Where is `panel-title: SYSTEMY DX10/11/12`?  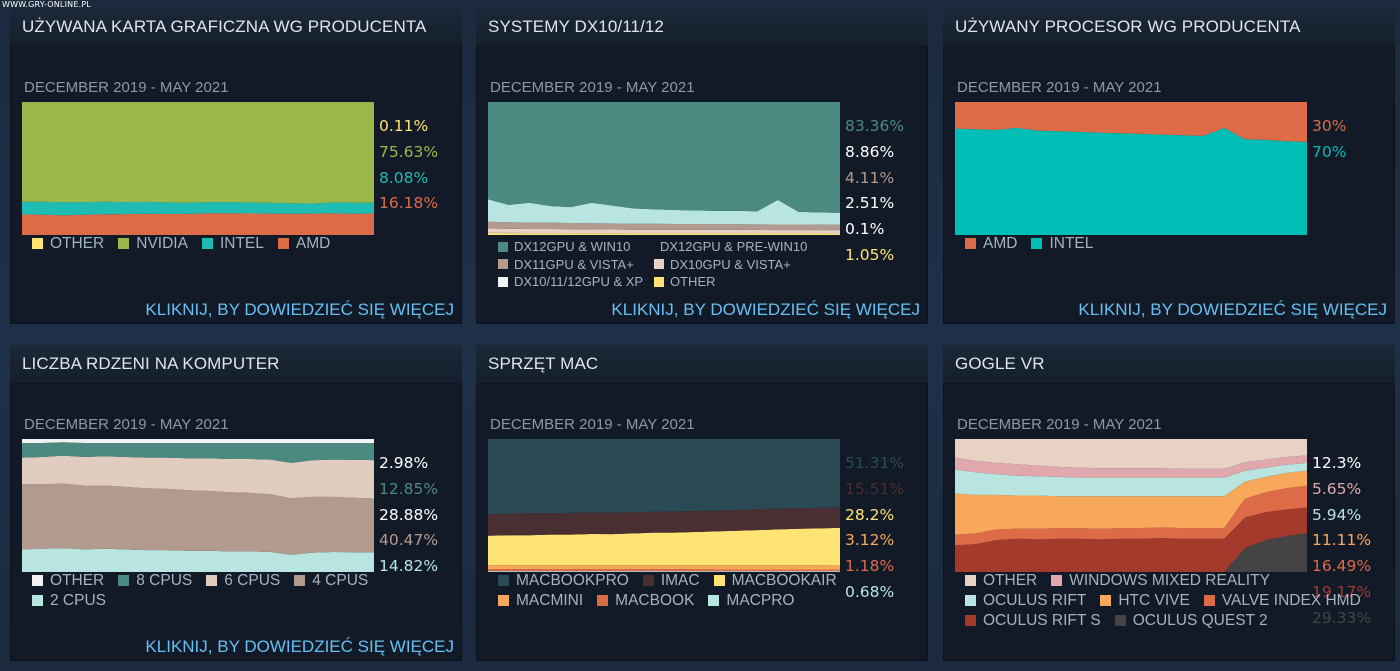
panel-title: SYSTEMY DX10/11/12 is located at coordinates (576, 26).